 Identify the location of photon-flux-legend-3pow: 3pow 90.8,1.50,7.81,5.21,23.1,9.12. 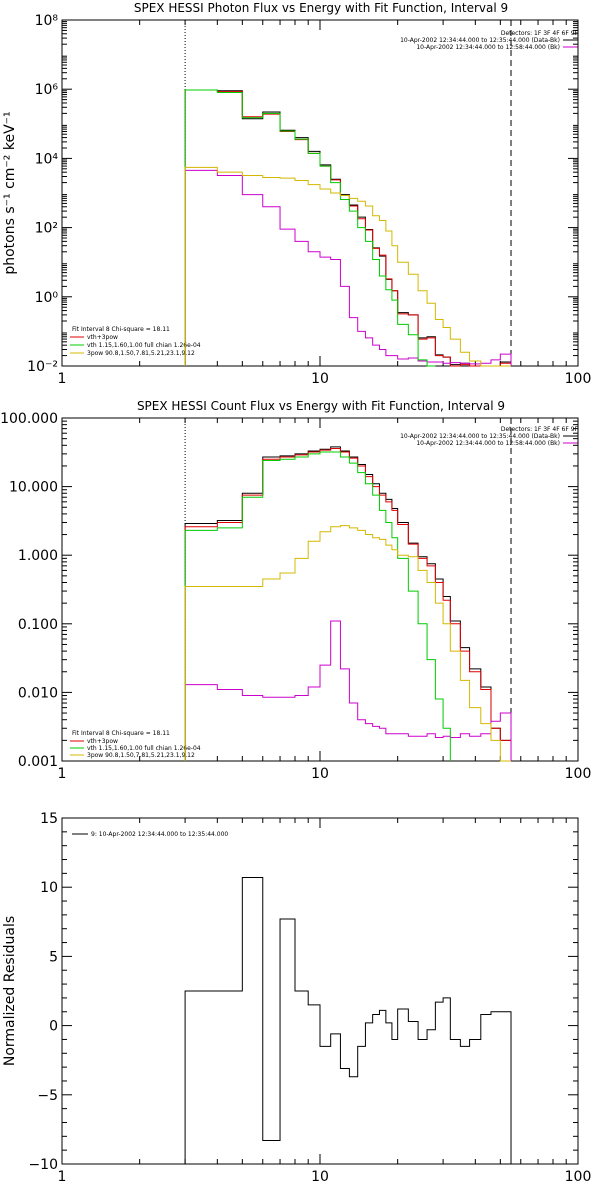
(141, 353).